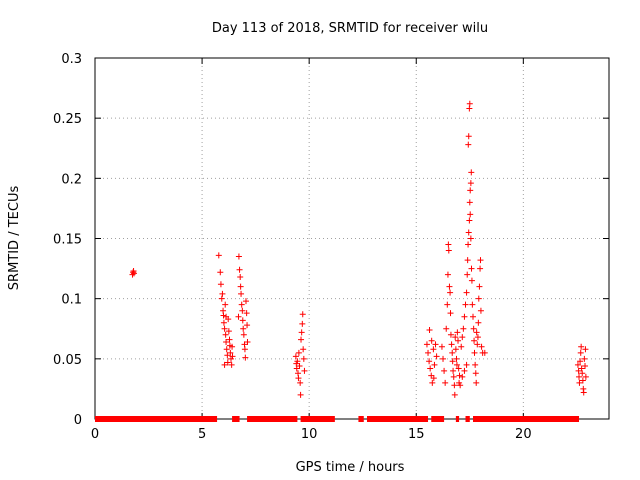  I want to click on x-tick-label: 5, so click(202, 434).